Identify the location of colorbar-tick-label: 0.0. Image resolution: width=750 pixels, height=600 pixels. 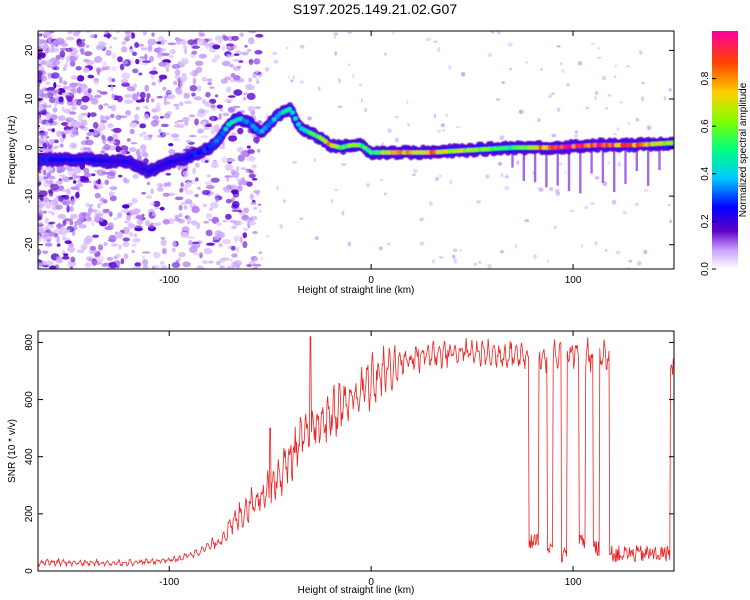
(705, 269).